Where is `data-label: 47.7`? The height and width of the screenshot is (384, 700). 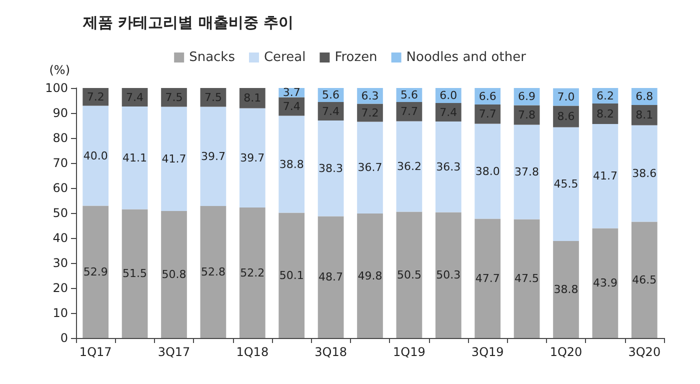
data-label: 47.7 is located at coordinates (487, 278).